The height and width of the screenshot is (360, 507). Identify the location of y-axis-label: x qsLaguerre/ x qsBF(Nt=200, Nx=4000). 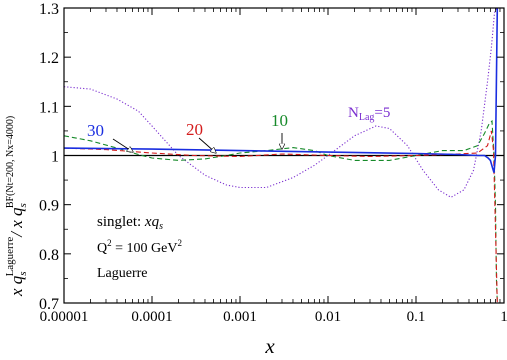
(16, 206).